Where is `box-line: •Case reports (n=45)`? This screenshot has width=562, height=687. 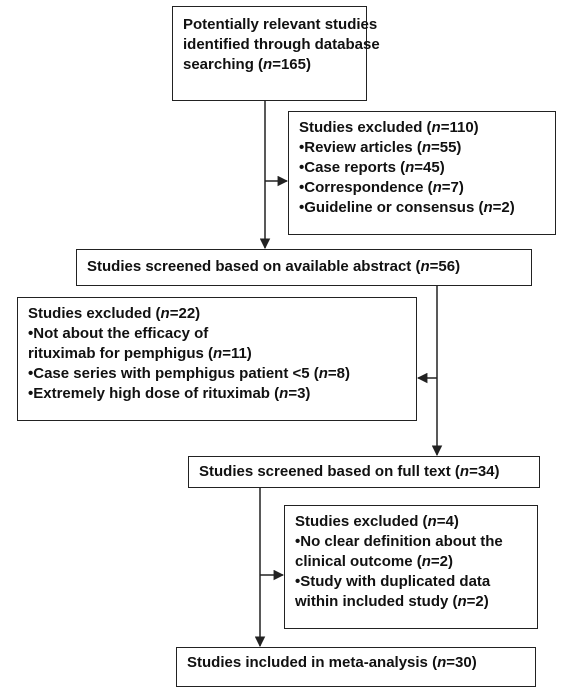 box-line: •Case reports (n=45) is located at coordinates (422, 168).